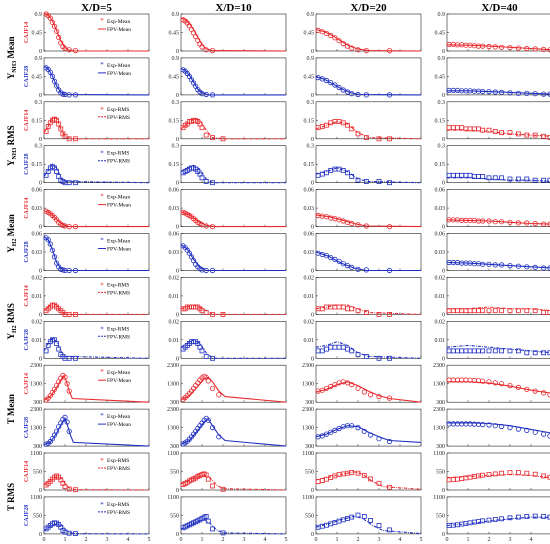  Describe the element at coordinates (11, 226) in the screenshot. I see `quantity-stat: Mean` at that location.